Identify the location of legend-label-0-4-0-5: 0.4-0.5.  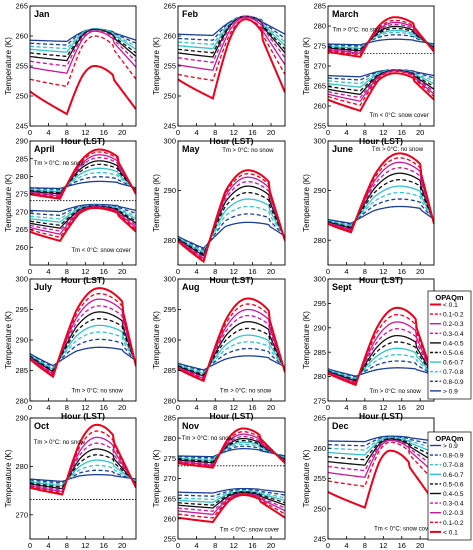
(453, 494).